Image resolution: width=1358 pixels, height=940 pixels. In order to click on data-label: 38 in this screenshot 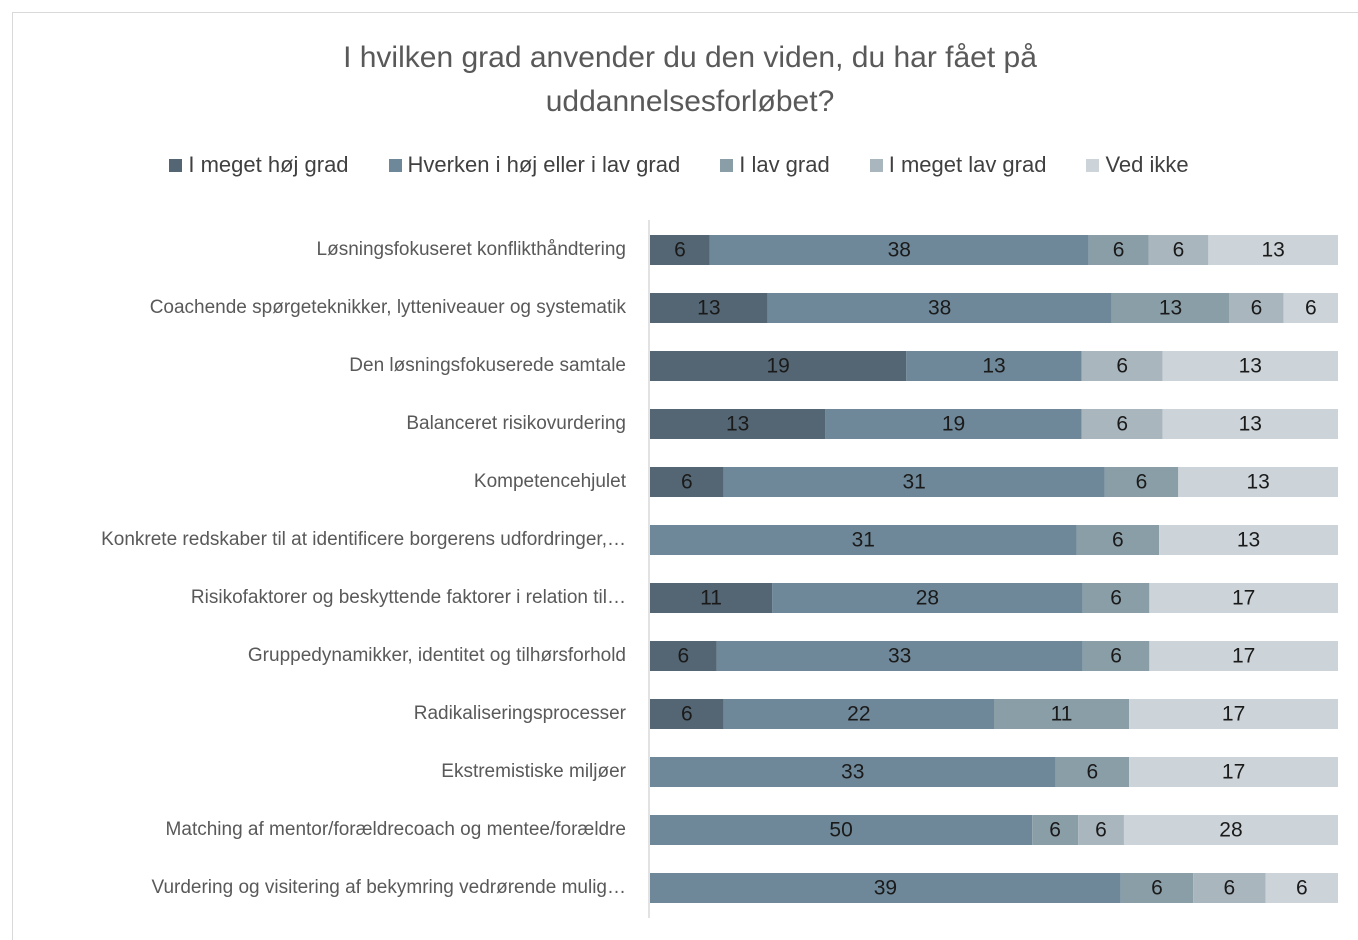, I will do `click(939, 308)`.